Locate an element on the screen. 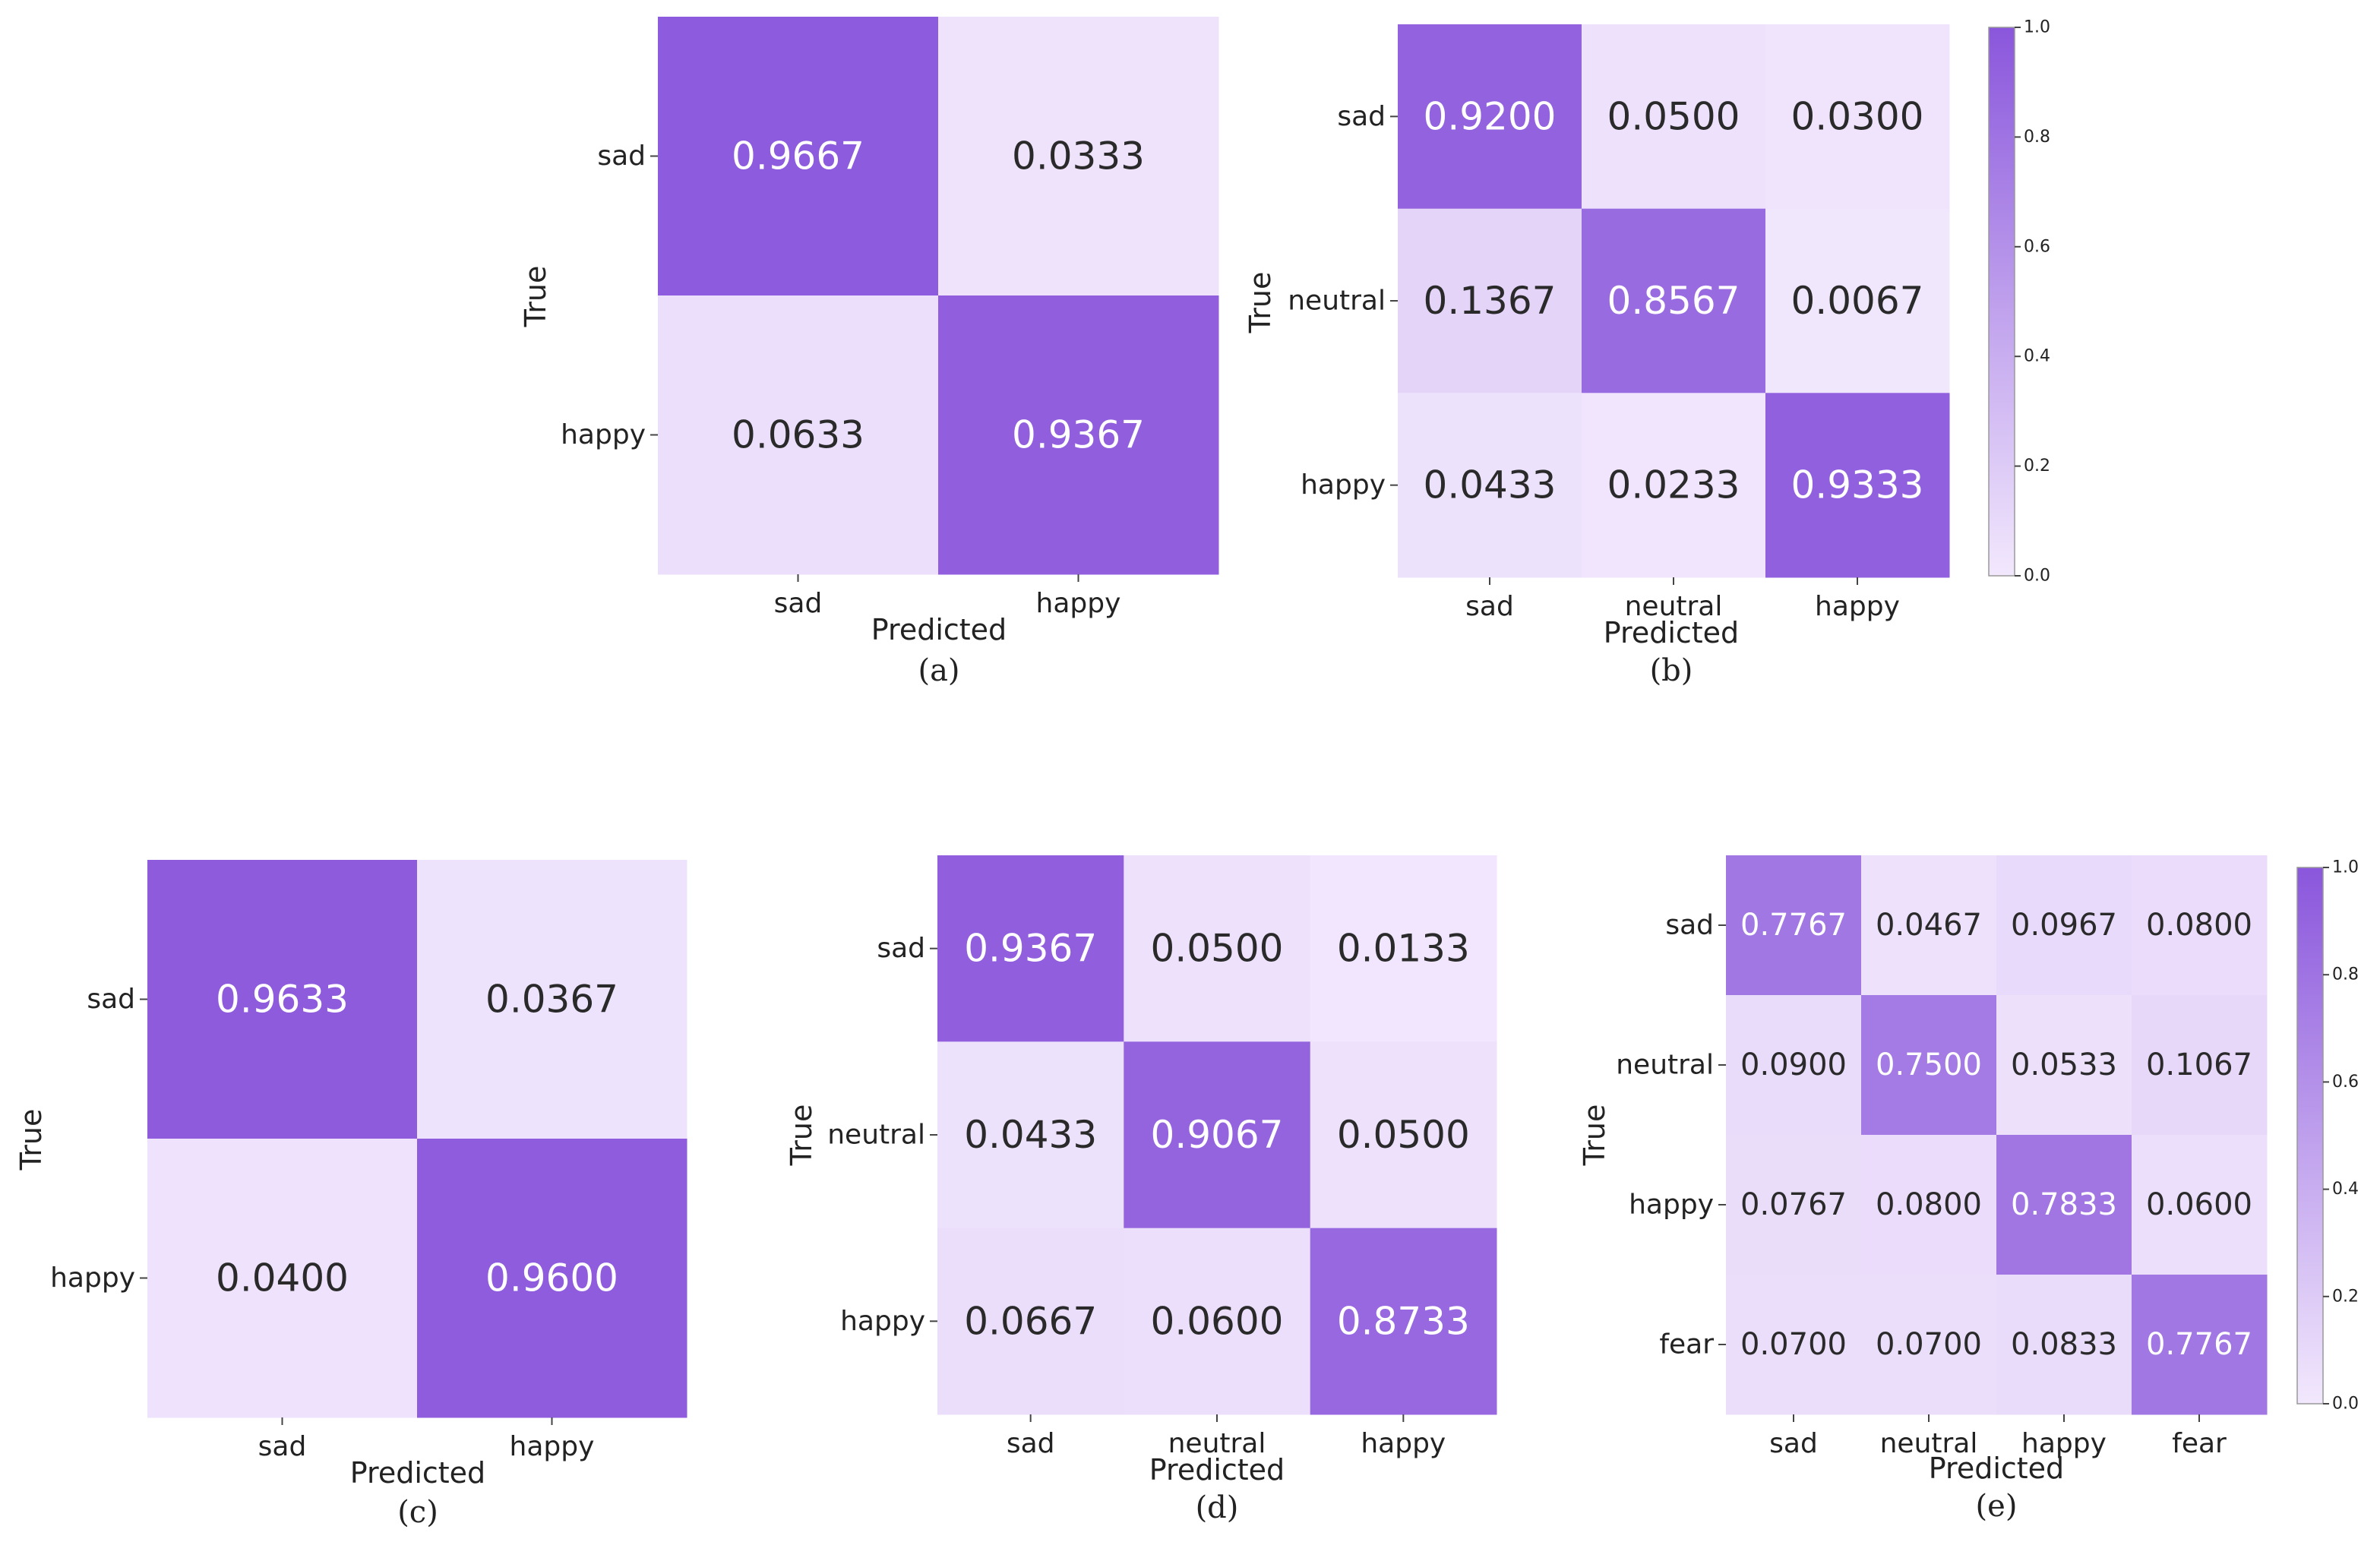 This screenshot has height=1542, width=2380. panel-caption: (c) is located at coordinates (417, 1512).